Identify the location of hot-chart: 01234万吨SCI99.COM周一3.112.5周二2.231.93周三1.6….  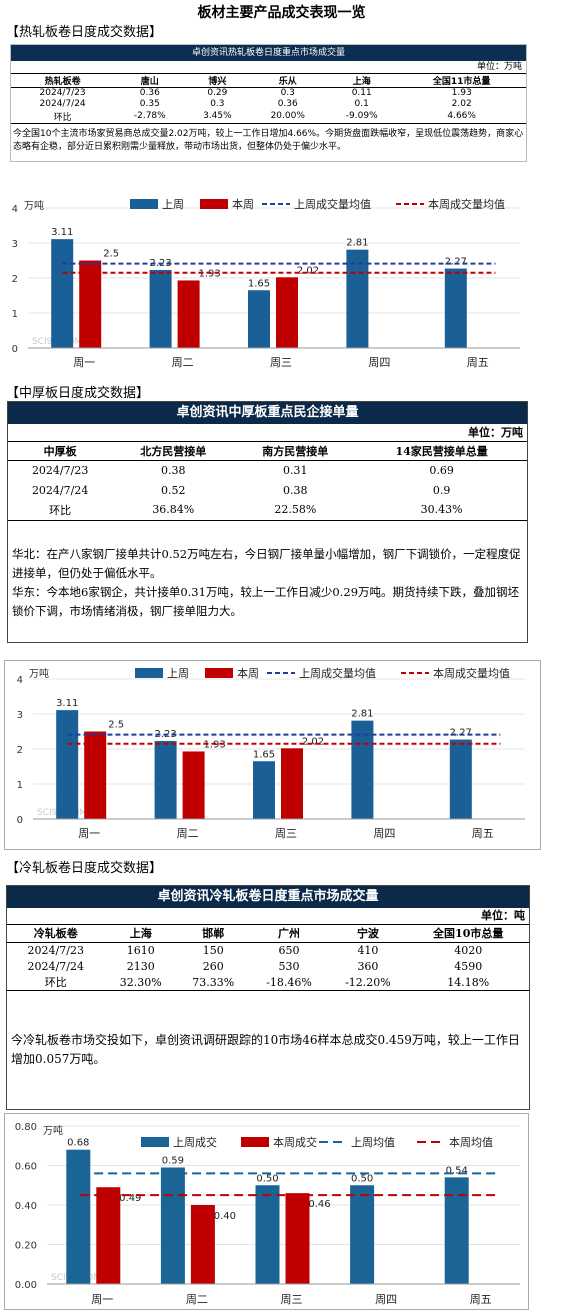
(270, 283).